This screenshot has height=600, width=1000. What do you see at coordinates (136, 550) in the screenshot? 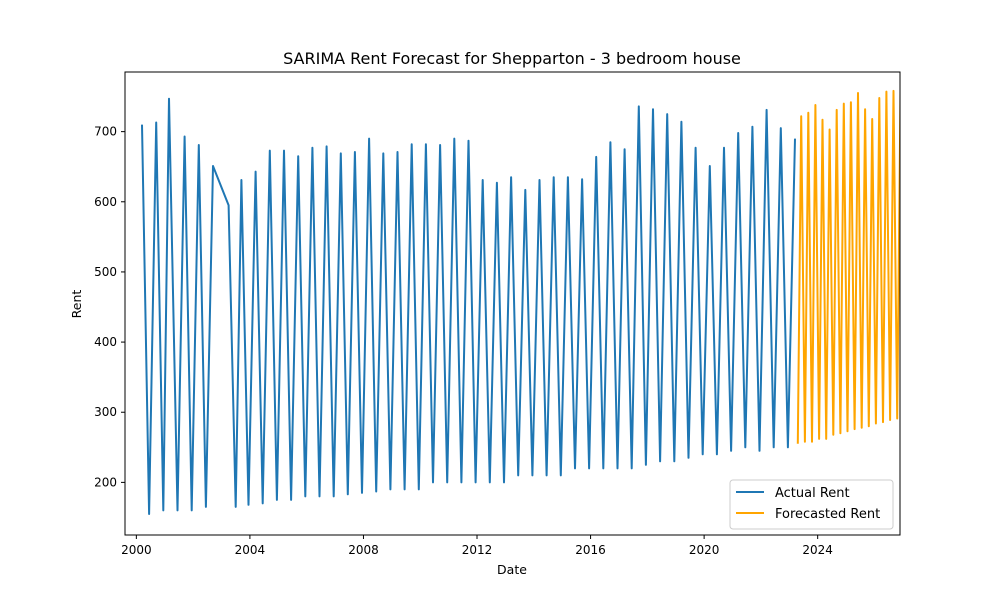
I see `x-tick-label: 2000` at bounding box center [136, 550].